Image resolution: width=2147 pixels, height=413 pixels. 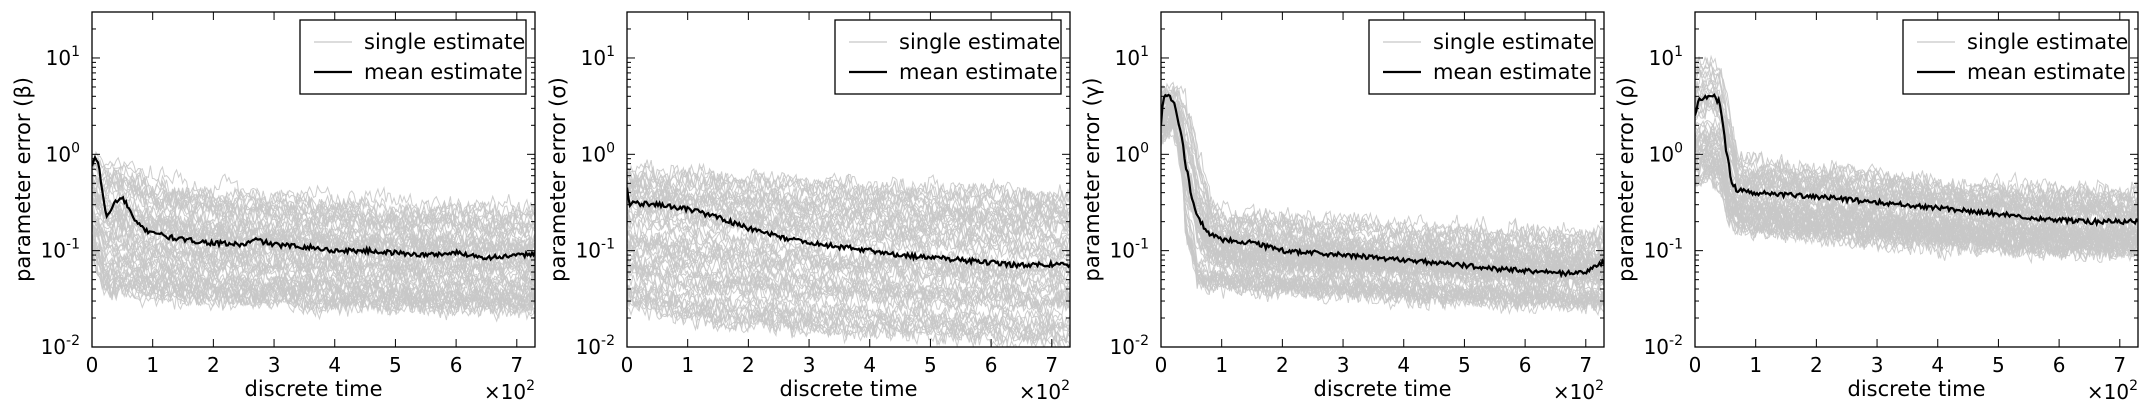 I want to click on x-tick-label: 7, so click(x=1051, y=365).